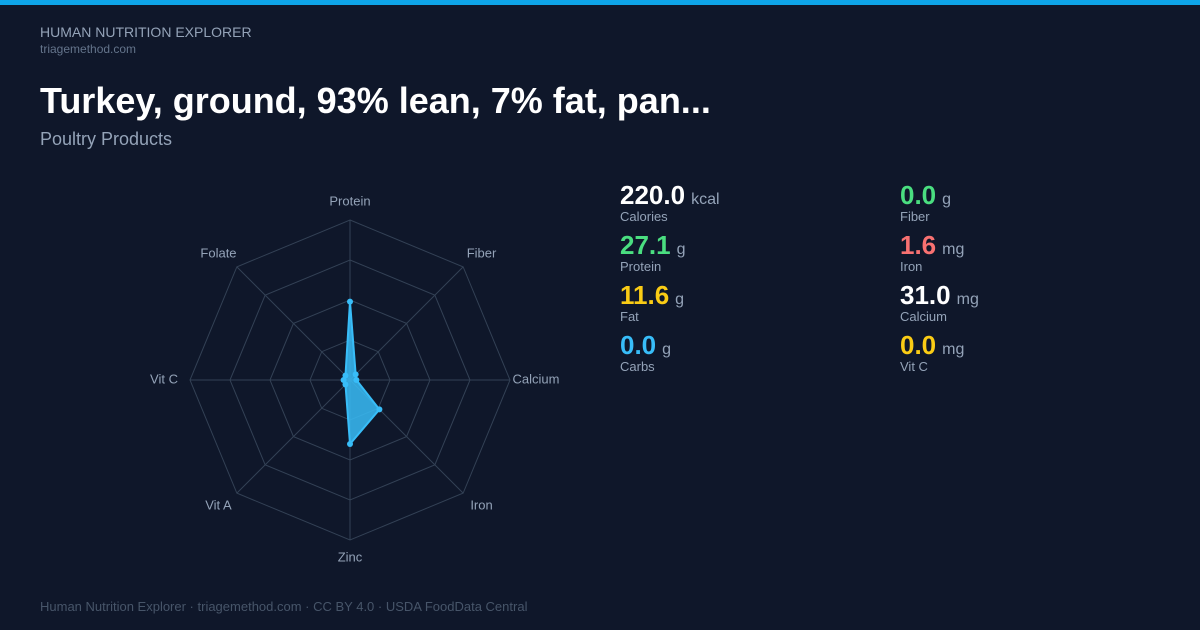 Image resolution: width=1200 pixels, height=630 pixels. I want to click on stat-label: Calories, so click(644, 216).